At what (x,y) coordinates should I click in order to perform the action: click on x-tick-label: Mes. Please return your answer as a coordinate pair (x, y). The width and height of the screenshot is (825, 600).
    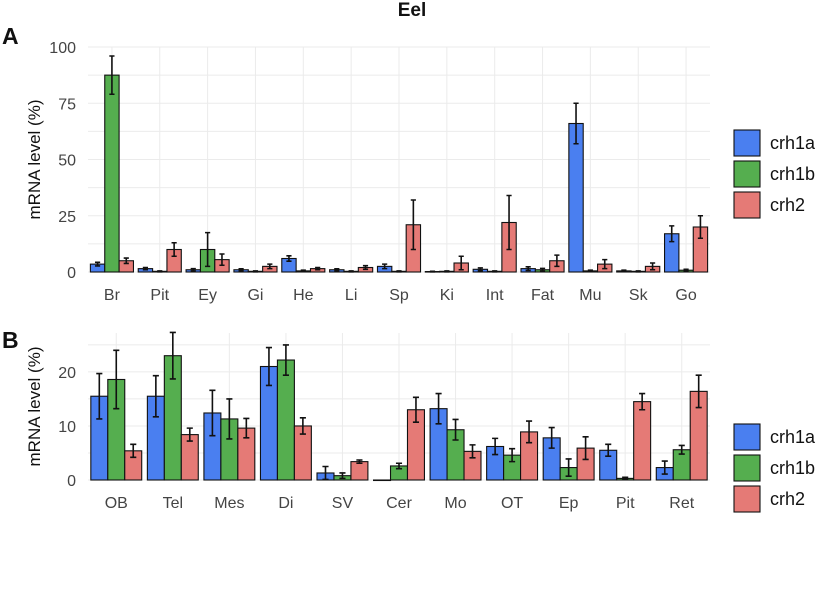
    Looking at the image, I should click on (229, 503).